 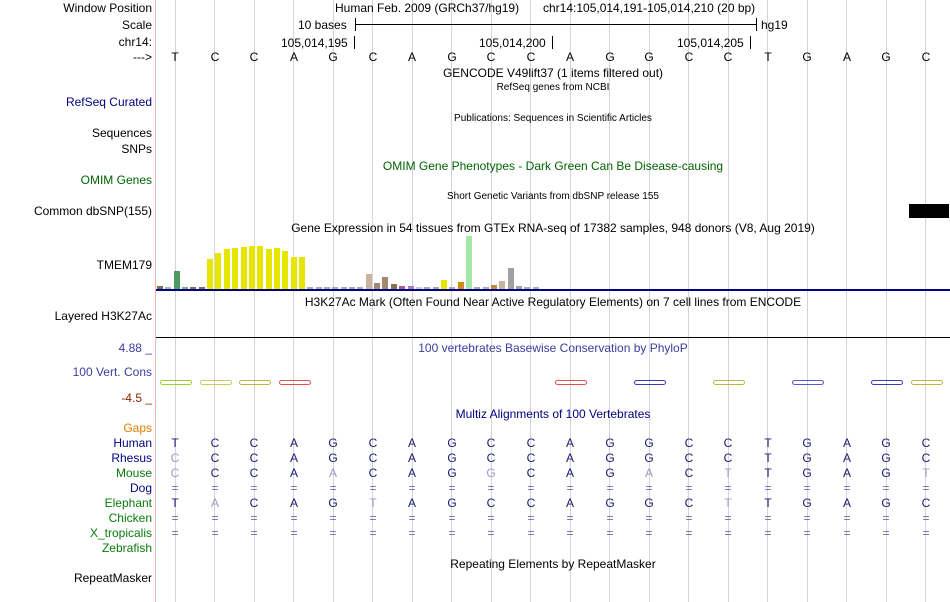 What do you see at coordinates (553, 564) in the screenshot?
I see `track-title-repeat: Repeating Elements by RepeatMasker` at bounding box center [553, 564].